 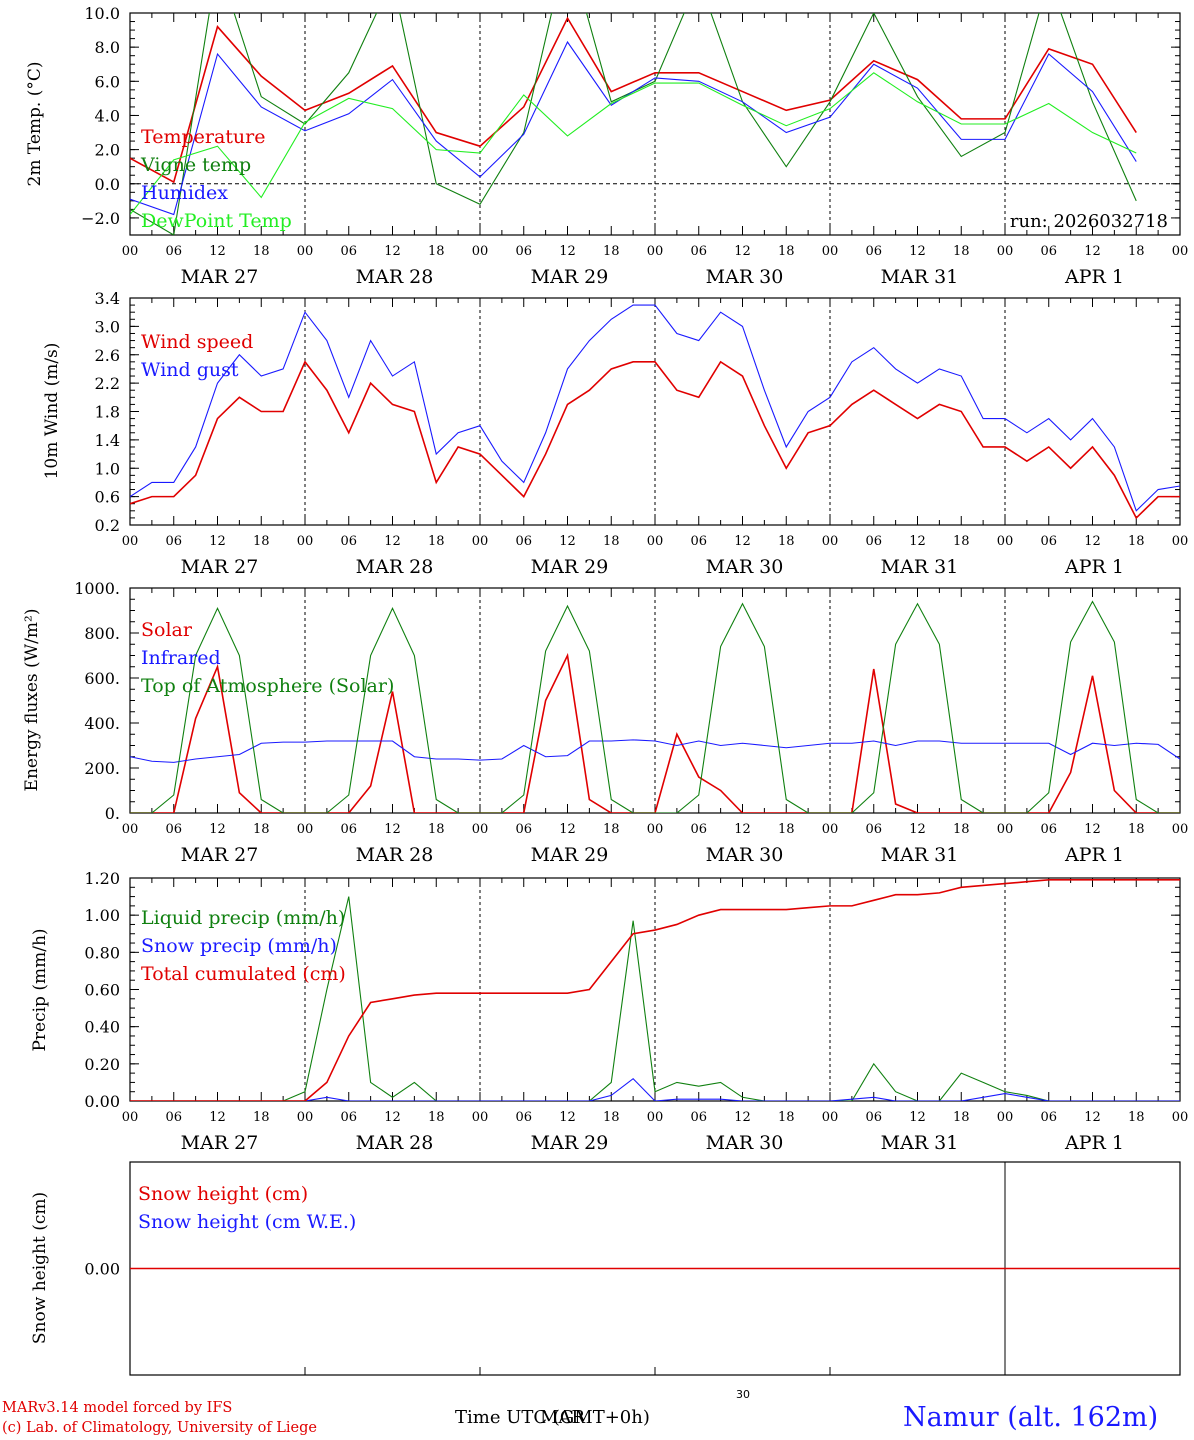 I want to click on y-tick-label: 3.0, so click(x=107, y=326).